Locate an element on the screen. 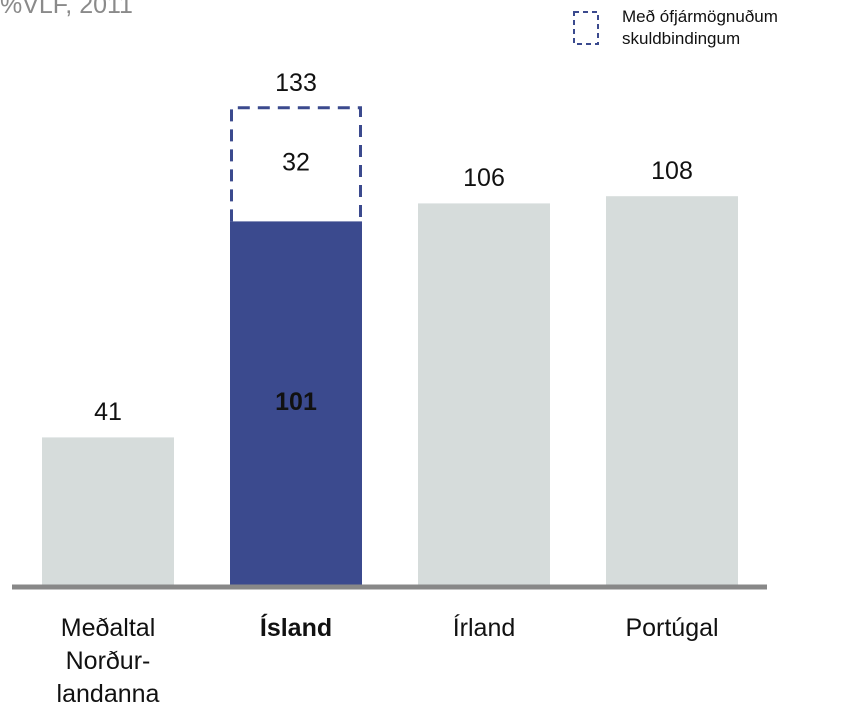  legend-swatch is located at coordinates (586, 28).